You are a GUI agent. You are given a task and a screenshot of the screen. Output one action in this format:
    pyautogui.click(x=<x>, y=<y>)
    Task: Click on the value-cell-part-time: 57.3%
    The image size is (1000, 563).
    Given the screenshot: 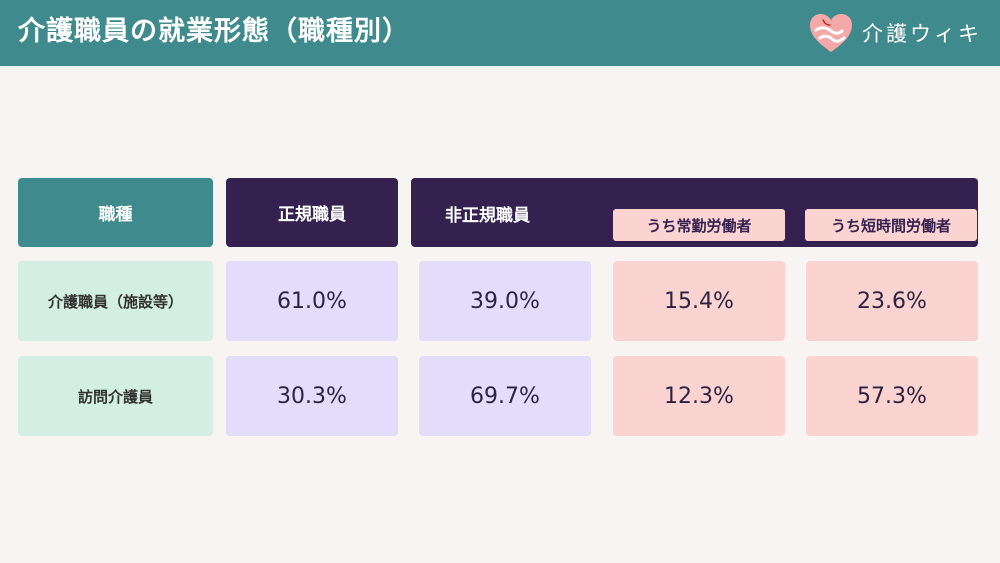 What is the action you would take?
    pyautogui.click(x=892, y=396)
    